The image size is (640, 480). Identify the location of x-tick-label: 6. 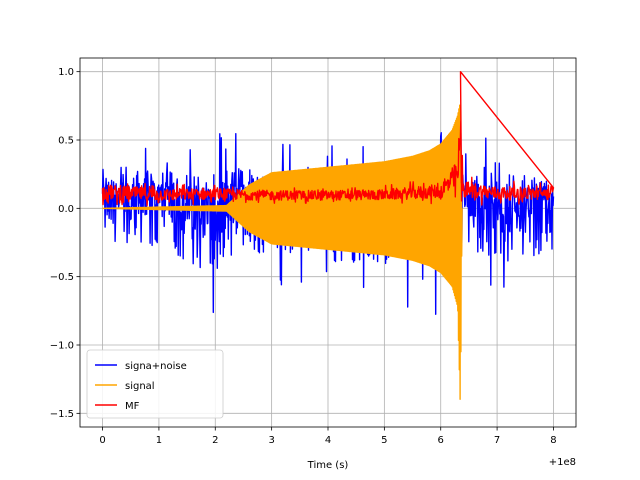
(441, 440).